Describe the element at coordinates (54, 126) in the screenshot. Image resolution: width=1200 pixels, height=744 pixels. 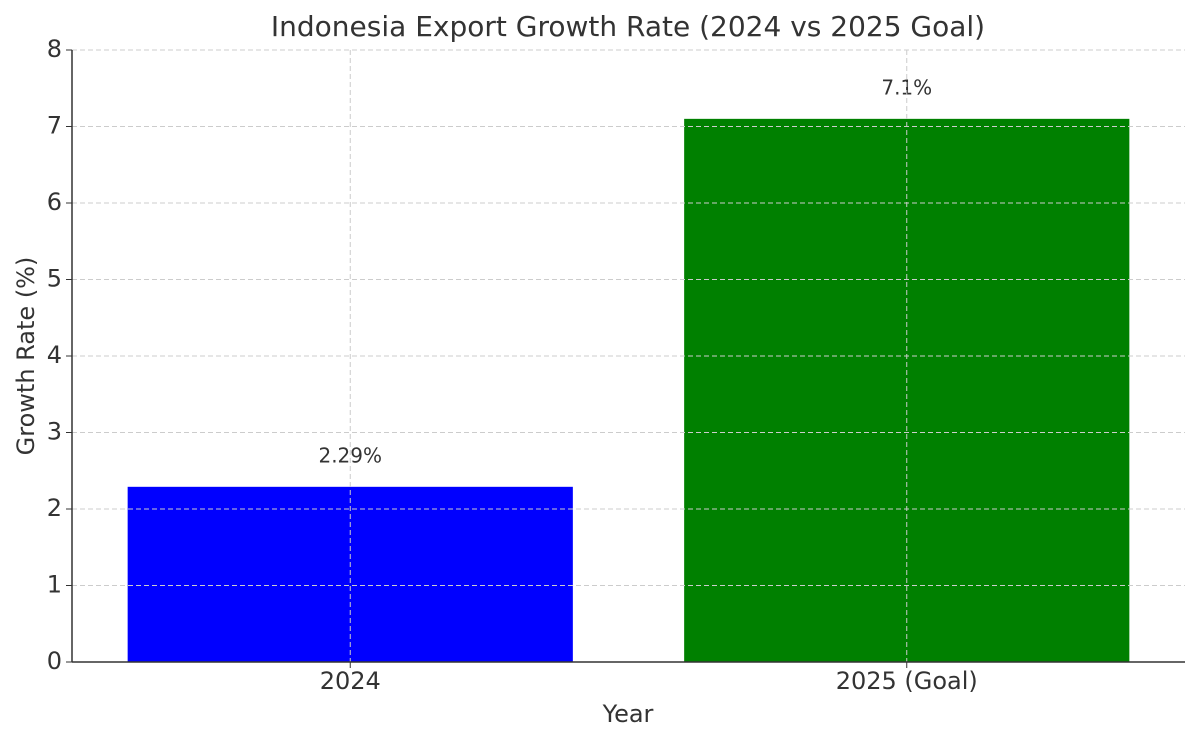
I see `y-tick-label: 7` at that location.